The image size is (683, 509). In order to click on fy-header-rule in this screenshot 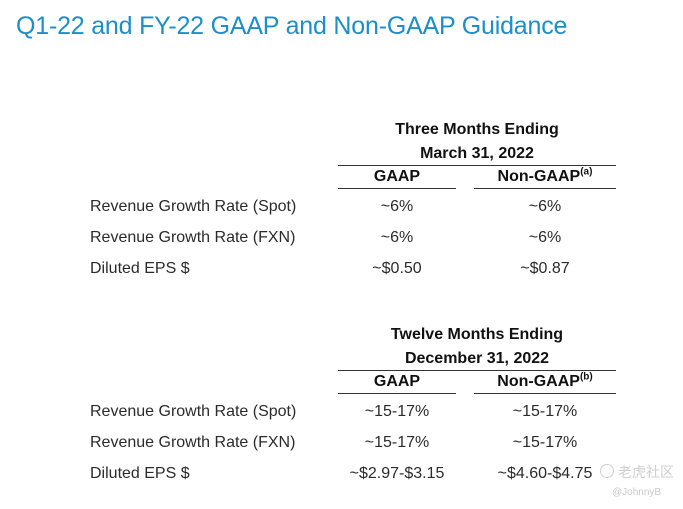, I will do `click(477, 370)`.